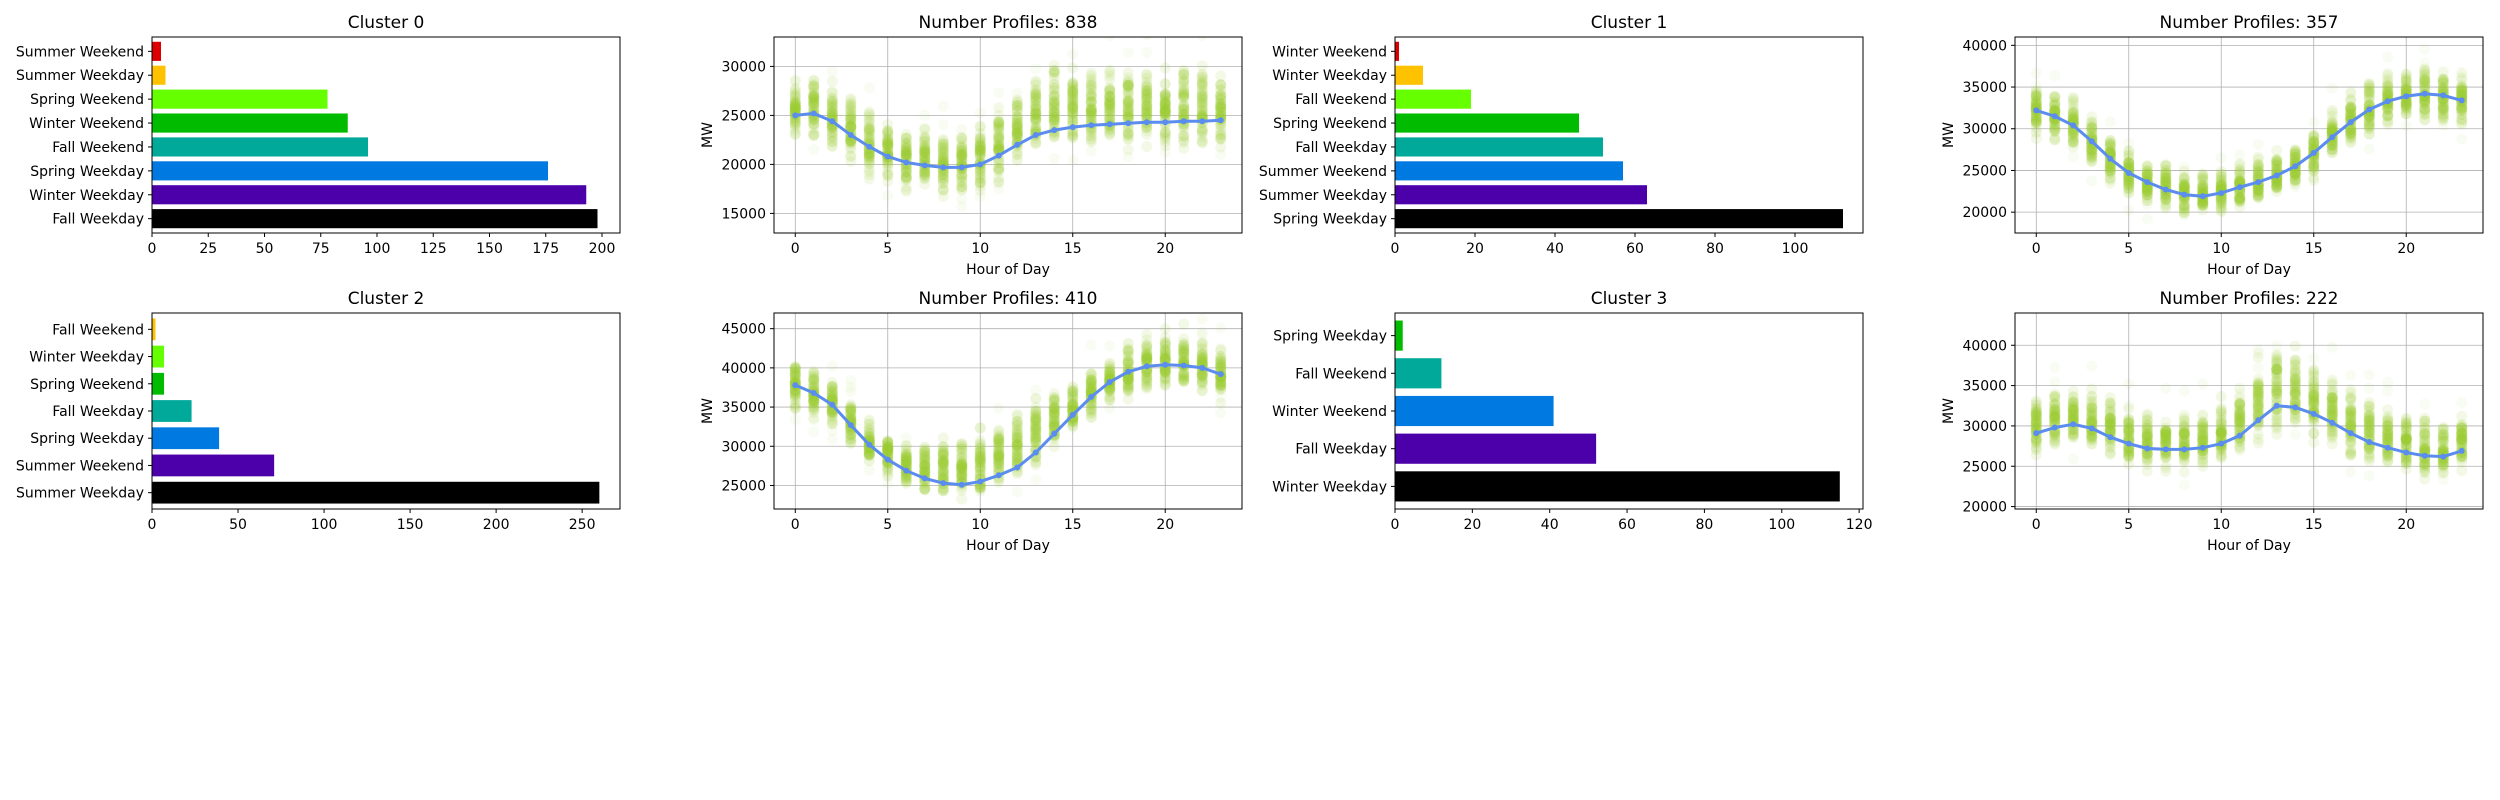 The image size is (2500, 800). Describe the element at coordinates (1008, 299) in the screenshot. I see `chart-title: Number Profiles: 410` at that location.